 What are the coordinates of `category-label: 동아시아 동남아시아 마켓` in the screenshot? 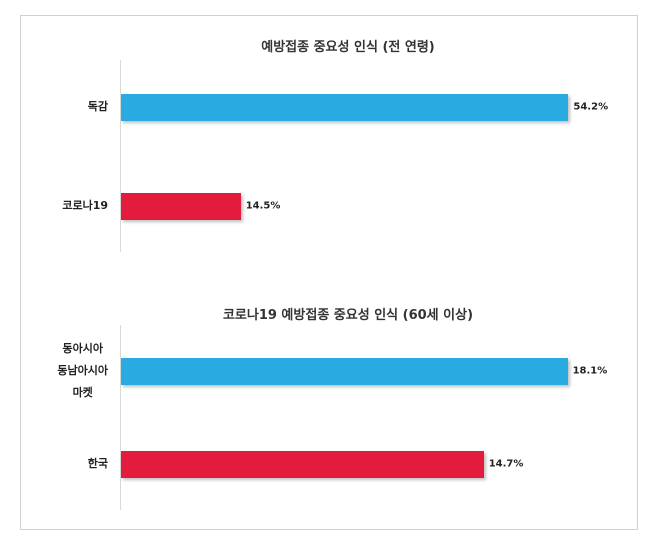 It's located at (82, 370).